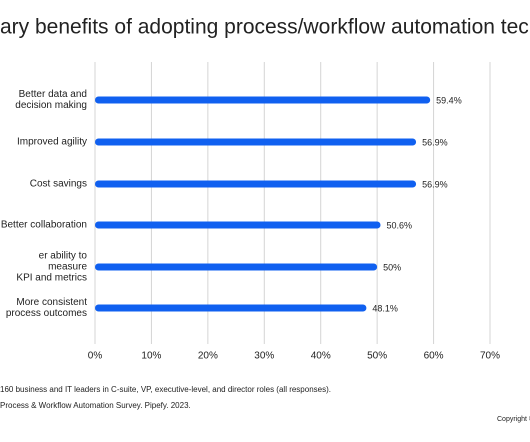  Describe the element at coordinates (58, 184) in the screenshot. I see `y-tick-label: Cost savings` at that location.